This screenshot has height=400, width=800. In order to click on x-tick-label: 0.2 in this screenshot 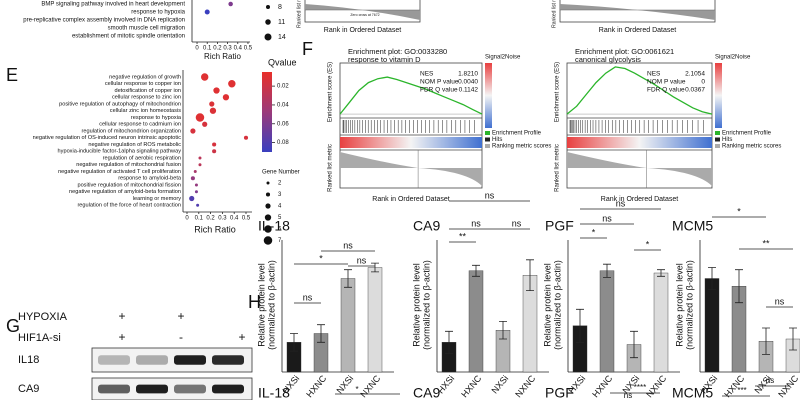, I will do `click(217, 49)`.